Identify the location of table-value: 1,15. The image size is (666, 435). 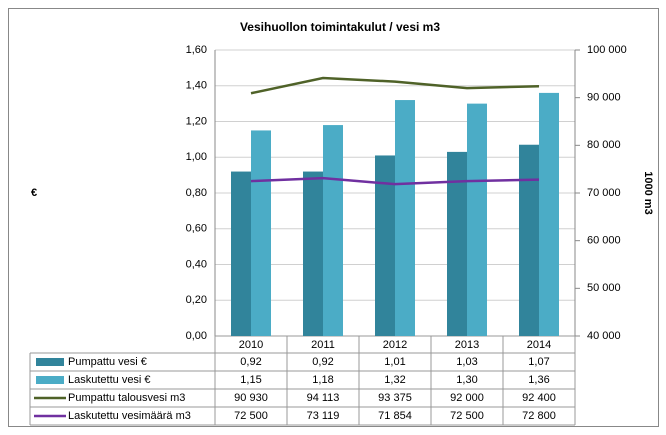
(250, 380).